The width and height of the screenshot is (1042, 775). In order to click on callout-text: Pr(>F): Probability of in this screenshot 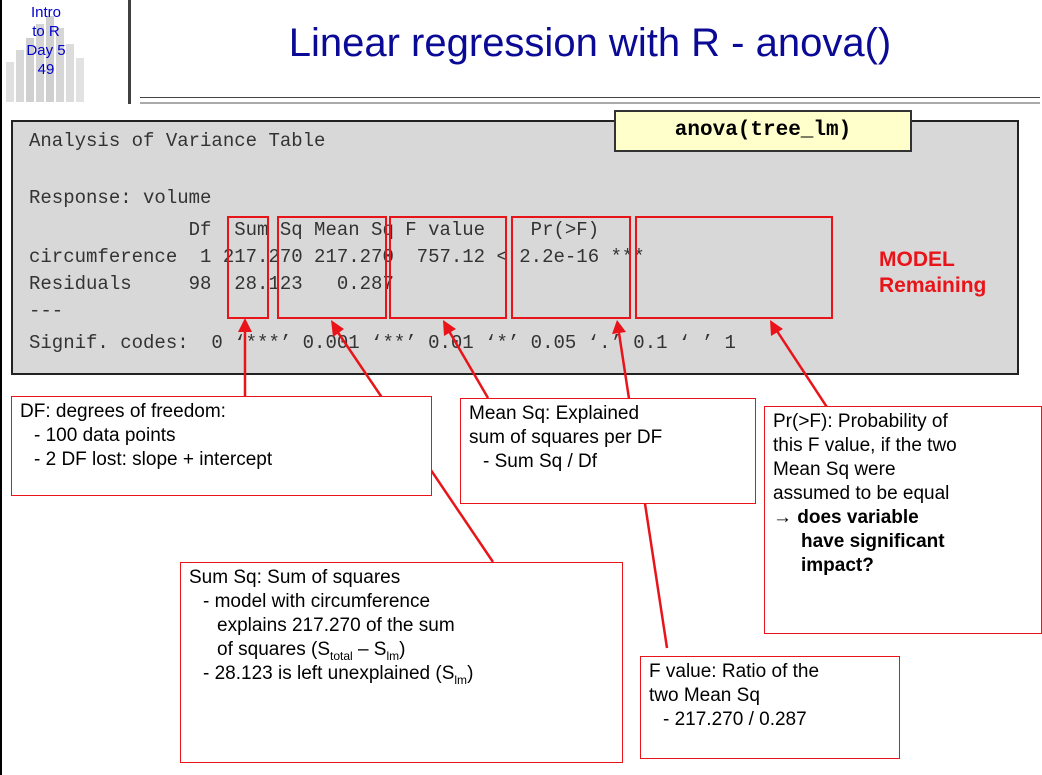, I will do `click(860, 421)`.